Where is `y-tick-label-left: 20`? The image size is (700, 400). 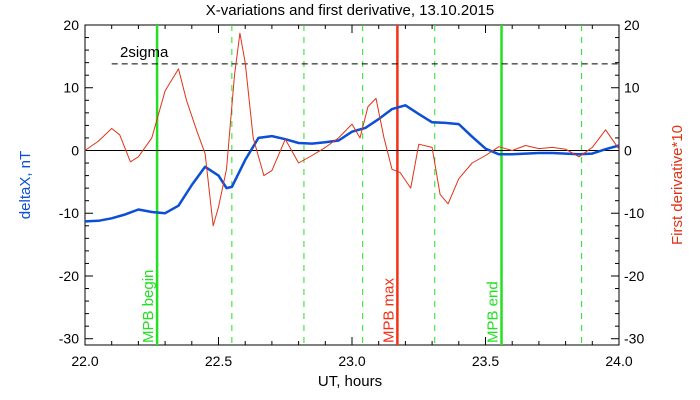
y-tick-label-left: 20 is located at coordinates (71, 25).